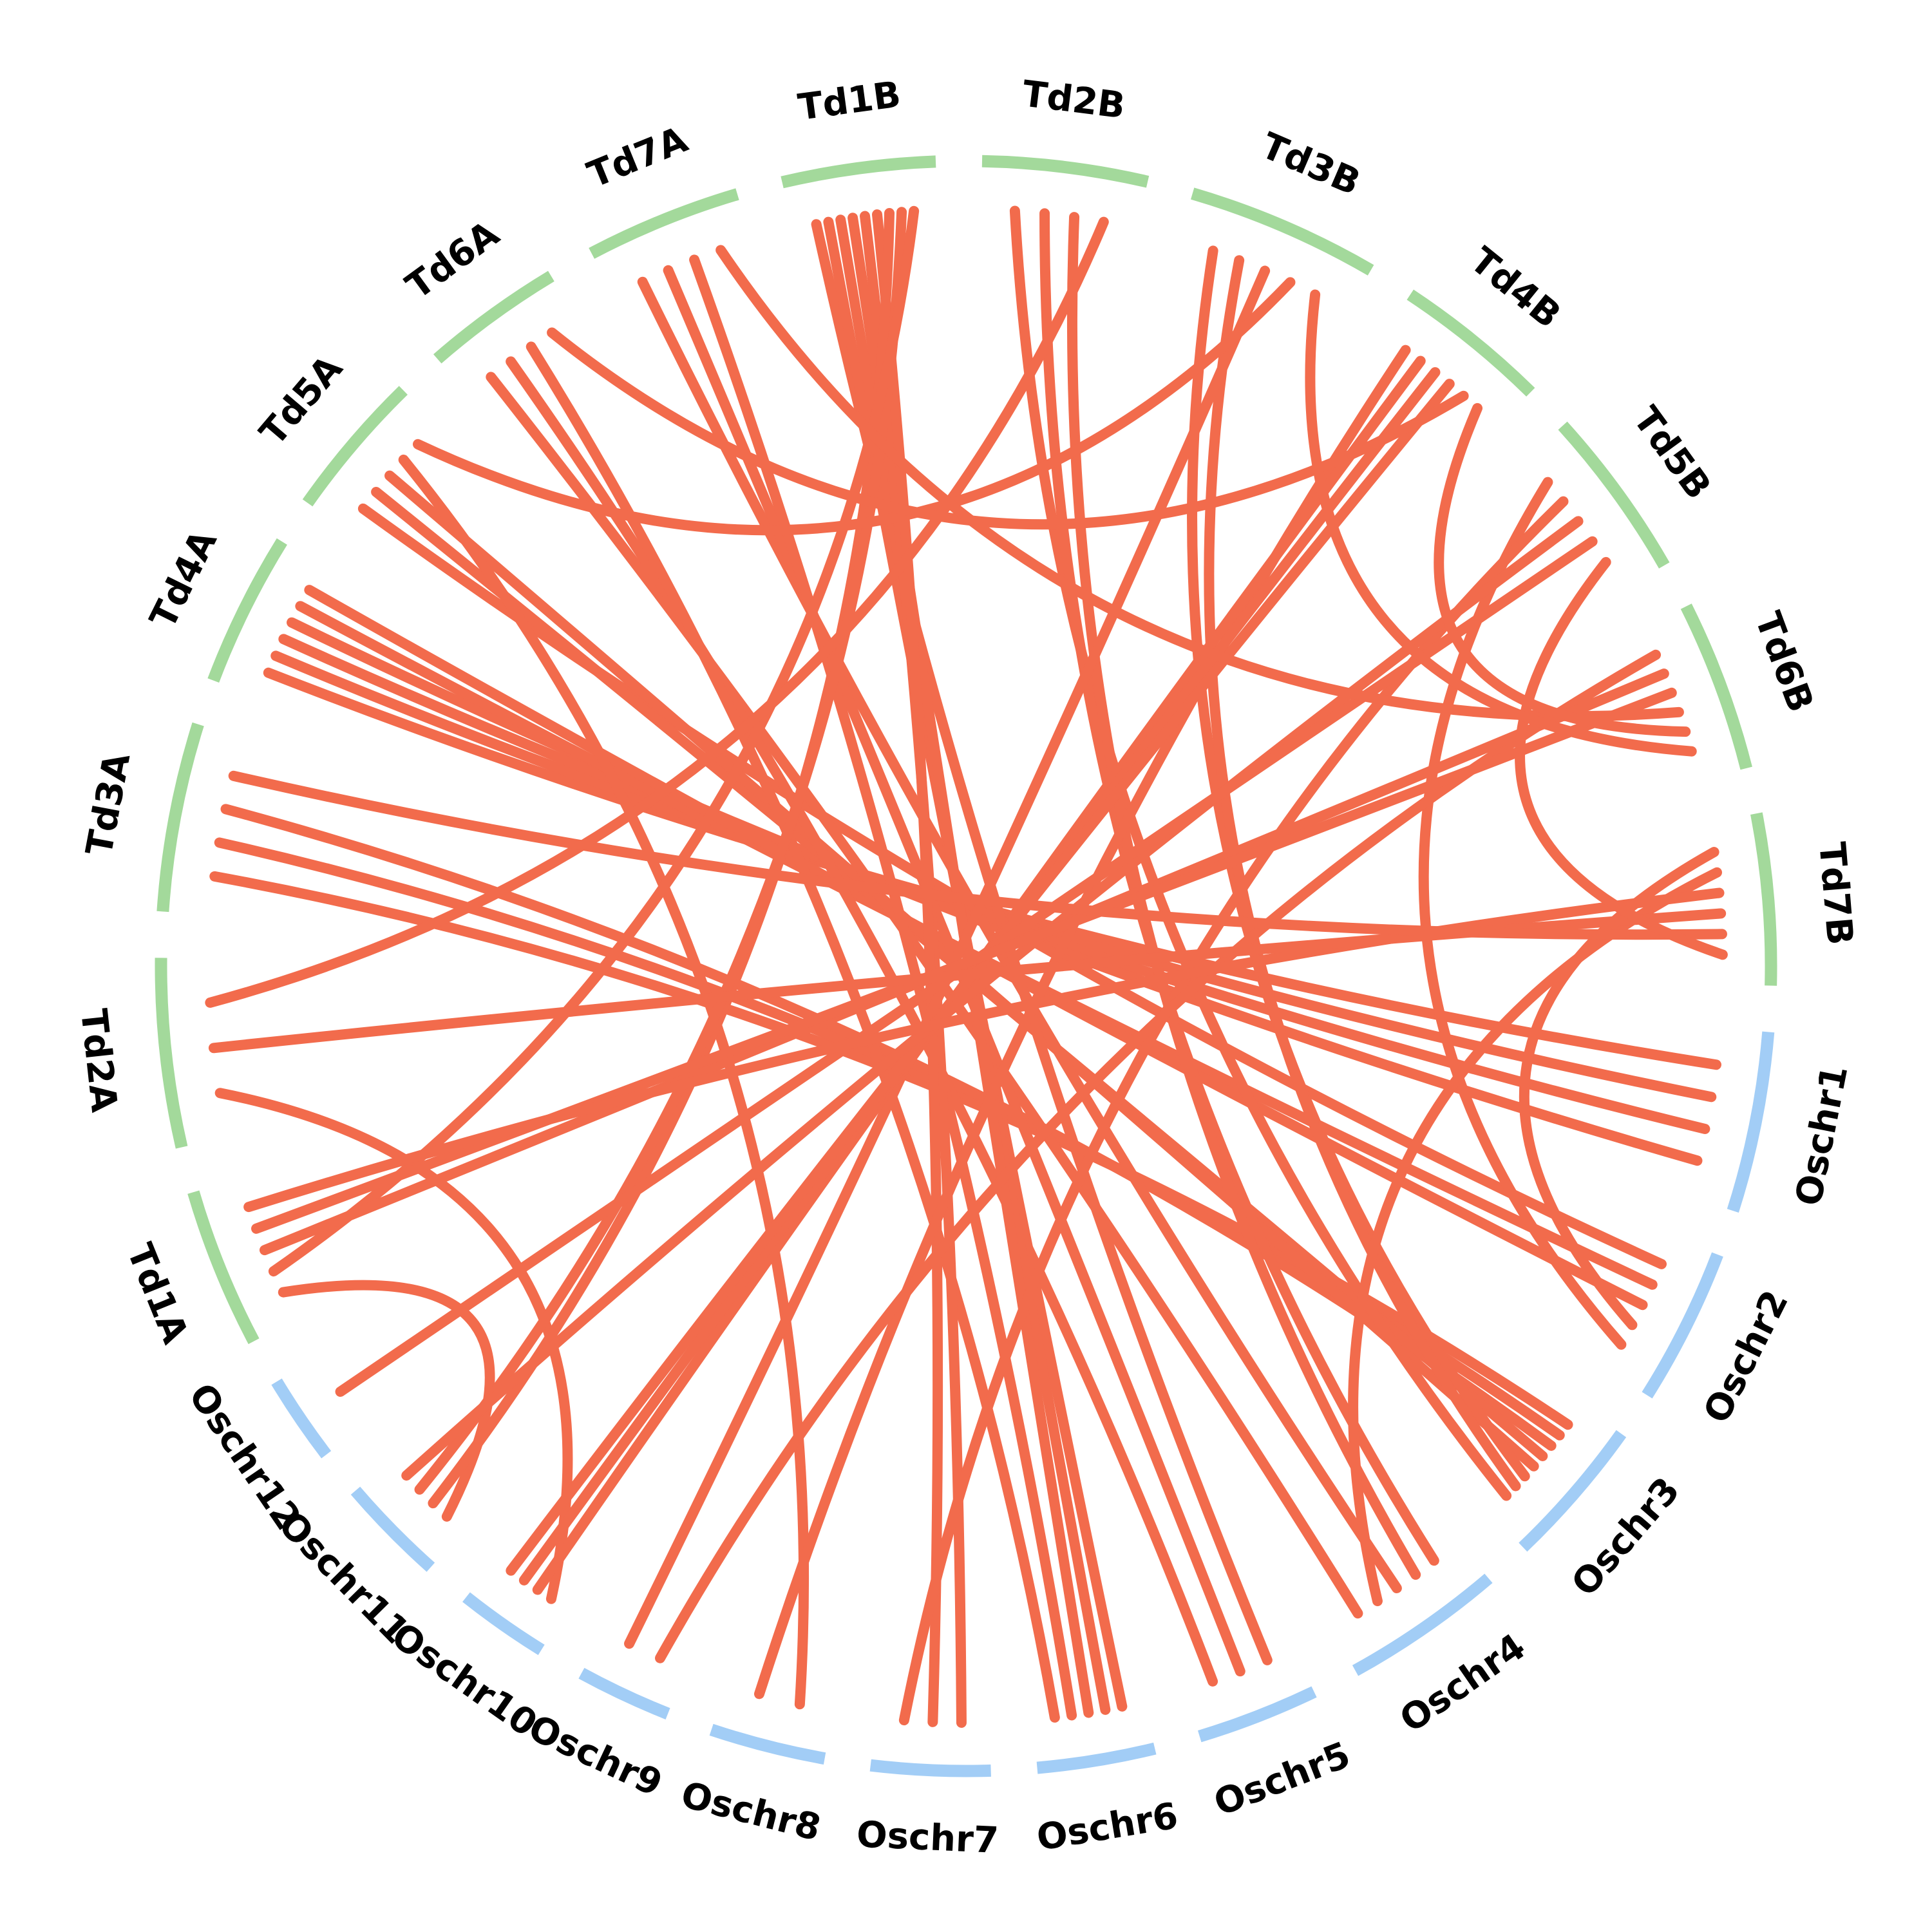 The width and height of the screenshot is (1932, 1932). Describe the element at coordinates (1471, 343) in the screenshot. I see `segment-arc-td4b` at that location.